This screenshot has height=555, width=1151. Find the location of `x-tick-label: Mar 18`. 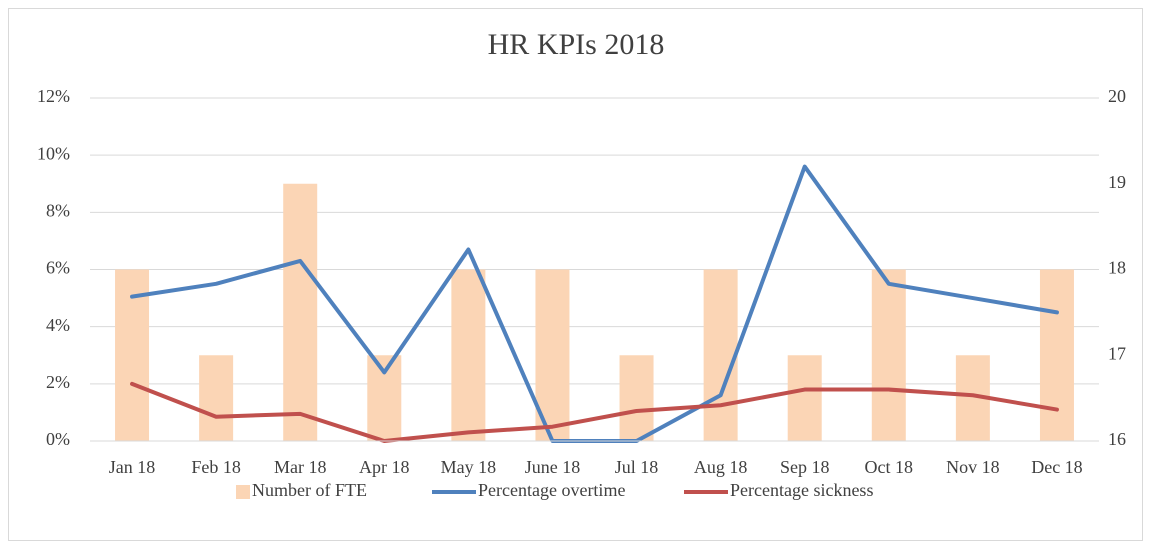

x-tick-label: Mar 18 is located at coordinates (300, 467).